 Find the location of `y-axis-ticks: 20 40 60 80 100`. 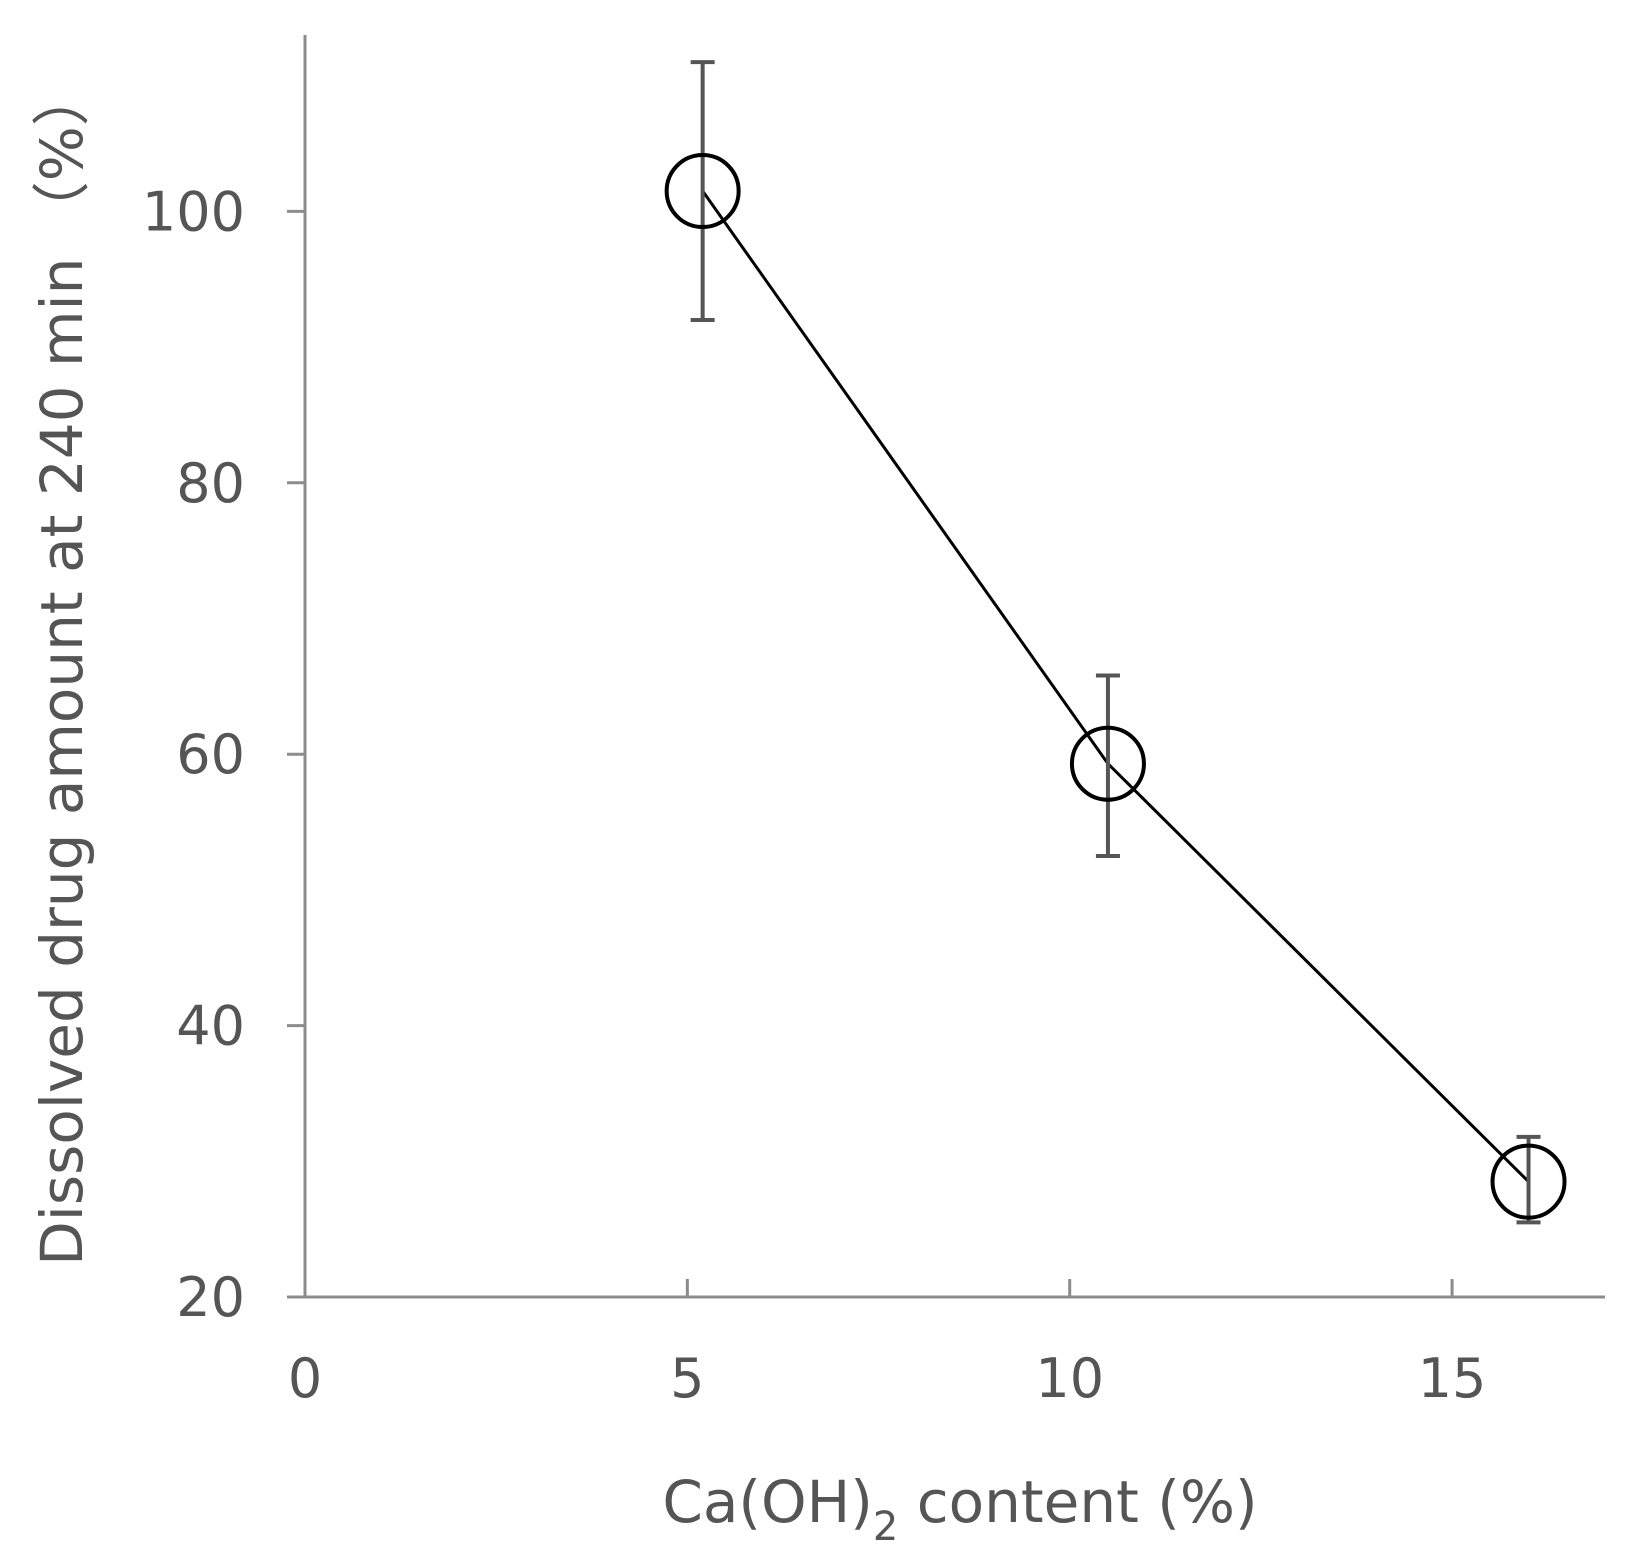

y-axis-ticks: 20 40 60 80 100 is located at coordinates (223, 754).